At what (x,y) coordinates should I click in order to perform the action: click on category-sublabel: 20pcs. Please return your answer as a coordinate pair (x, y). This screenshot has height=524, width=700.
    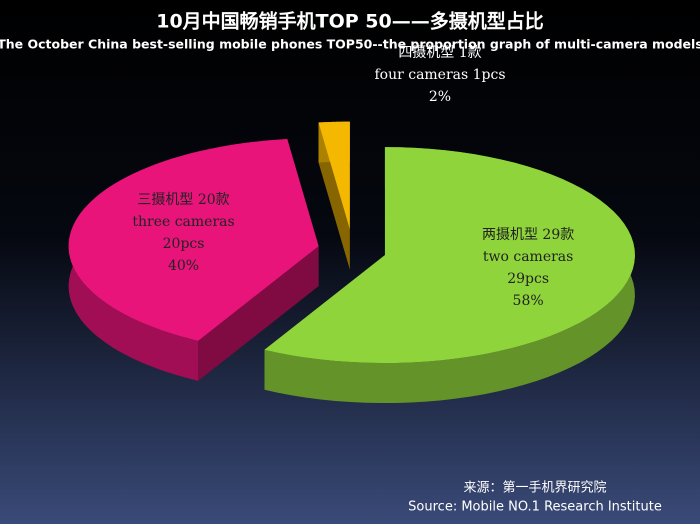
    Looking at the image, I should click on (184, 244).